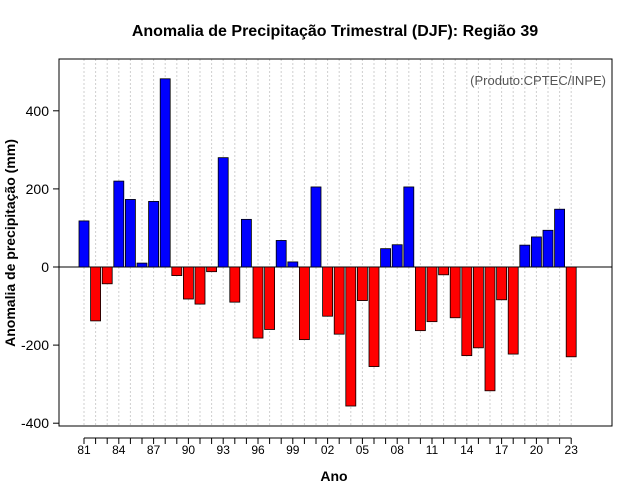 The image size is (640, 500). What do you see at coordinates (84, 450) in the screenshot?
I see `x-tick-label-81: 81` at bounding box center [84, 450].